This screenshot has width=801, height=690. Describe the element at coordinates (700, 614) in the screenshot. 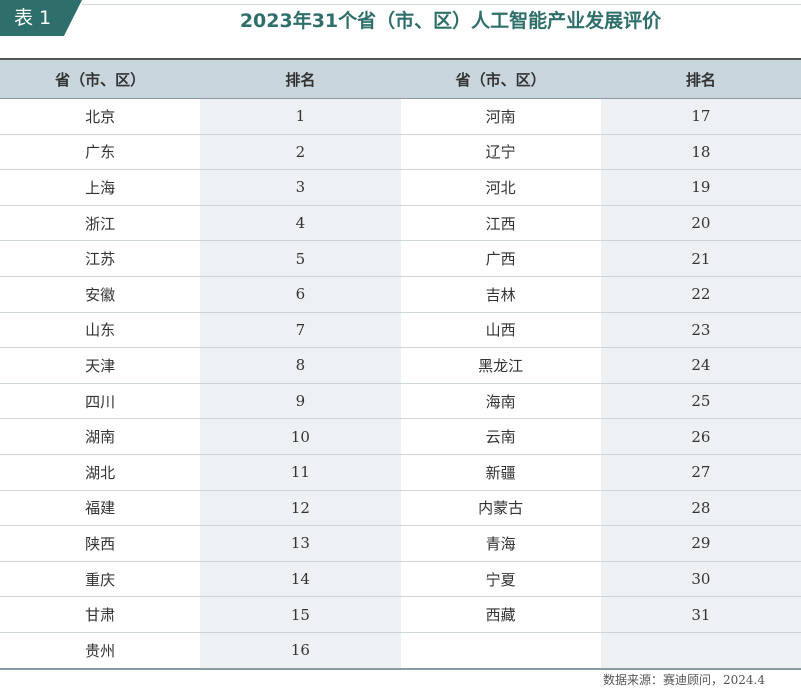

I see `rank-cell: 31` at that location.